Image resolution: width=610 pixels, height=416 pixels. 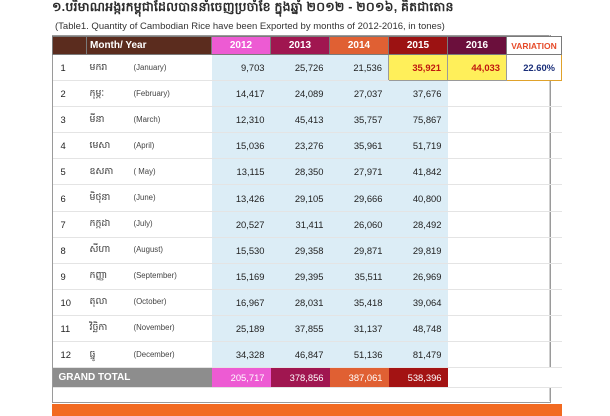 What do you see at coordinates (154, 354) in the screenshot?
I see `month-english: (December)` at bounding box center [154, 354].